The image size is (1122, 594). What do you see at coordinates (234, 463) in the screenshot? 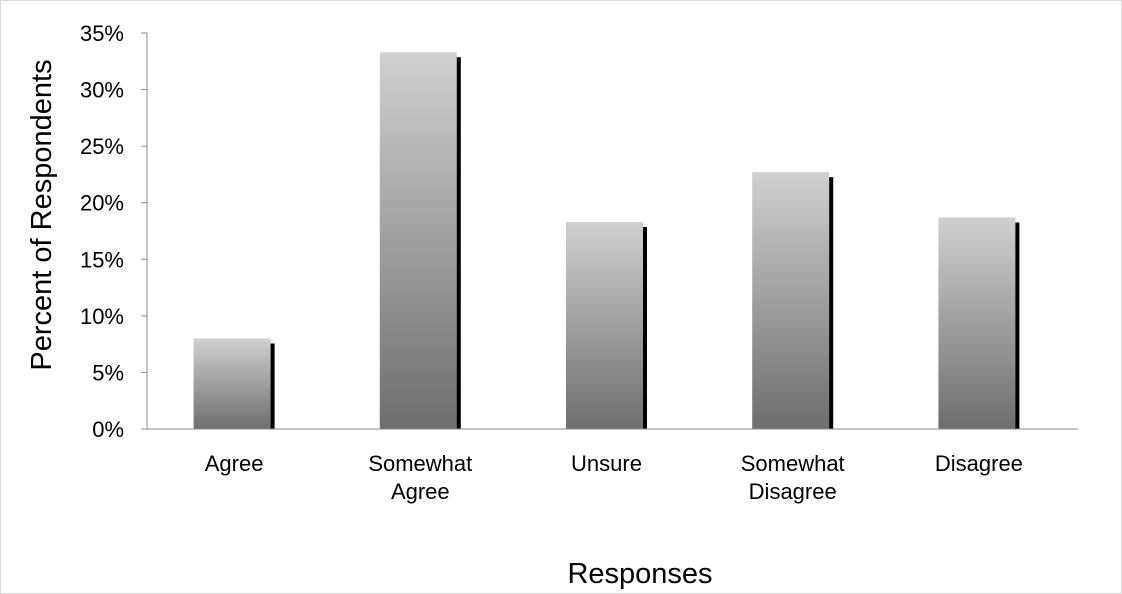
I see `x-category-label: Agree` at bounding box center [234, 463].